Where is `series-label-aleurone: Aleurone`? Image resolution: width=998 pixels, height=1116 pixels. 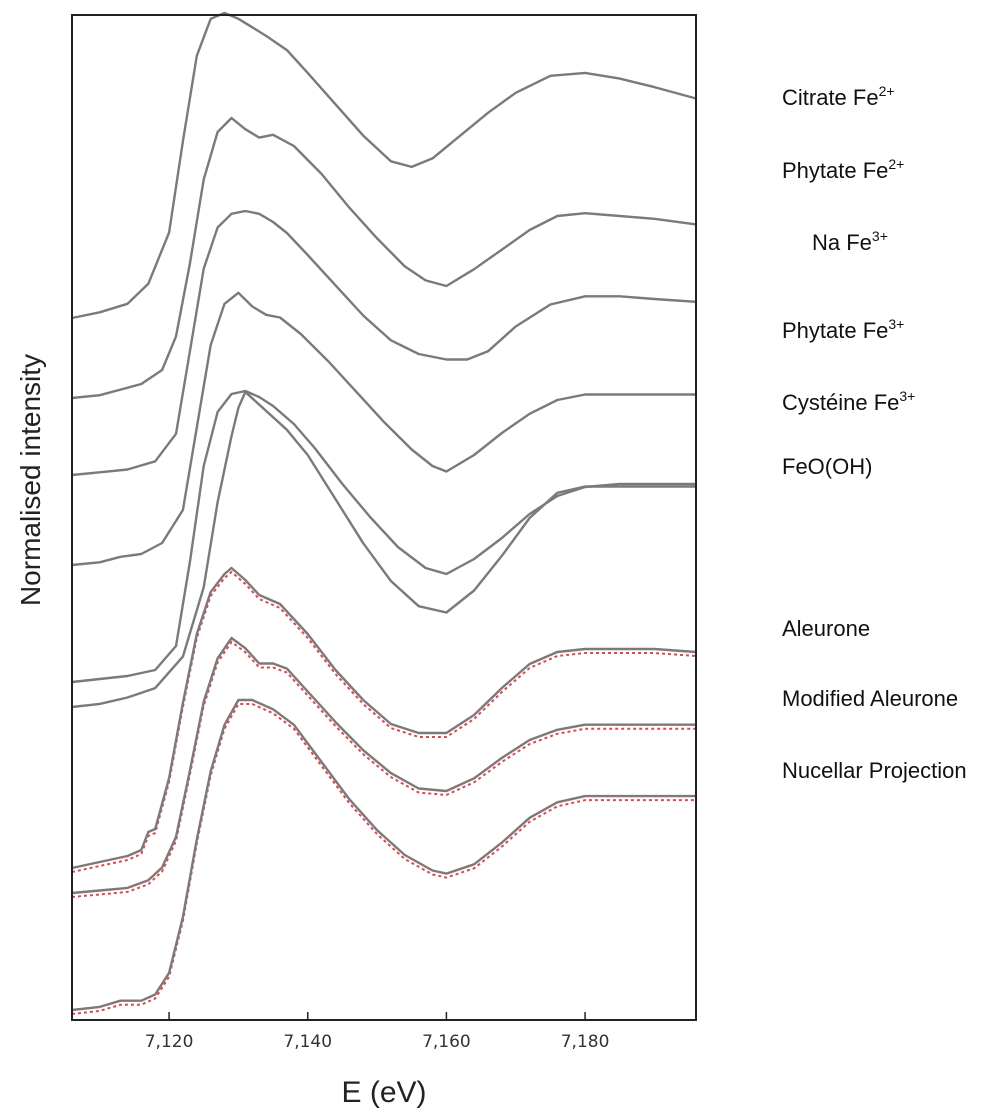
series-label-aleurone: Aleurone is located at coordinates (826, 628).